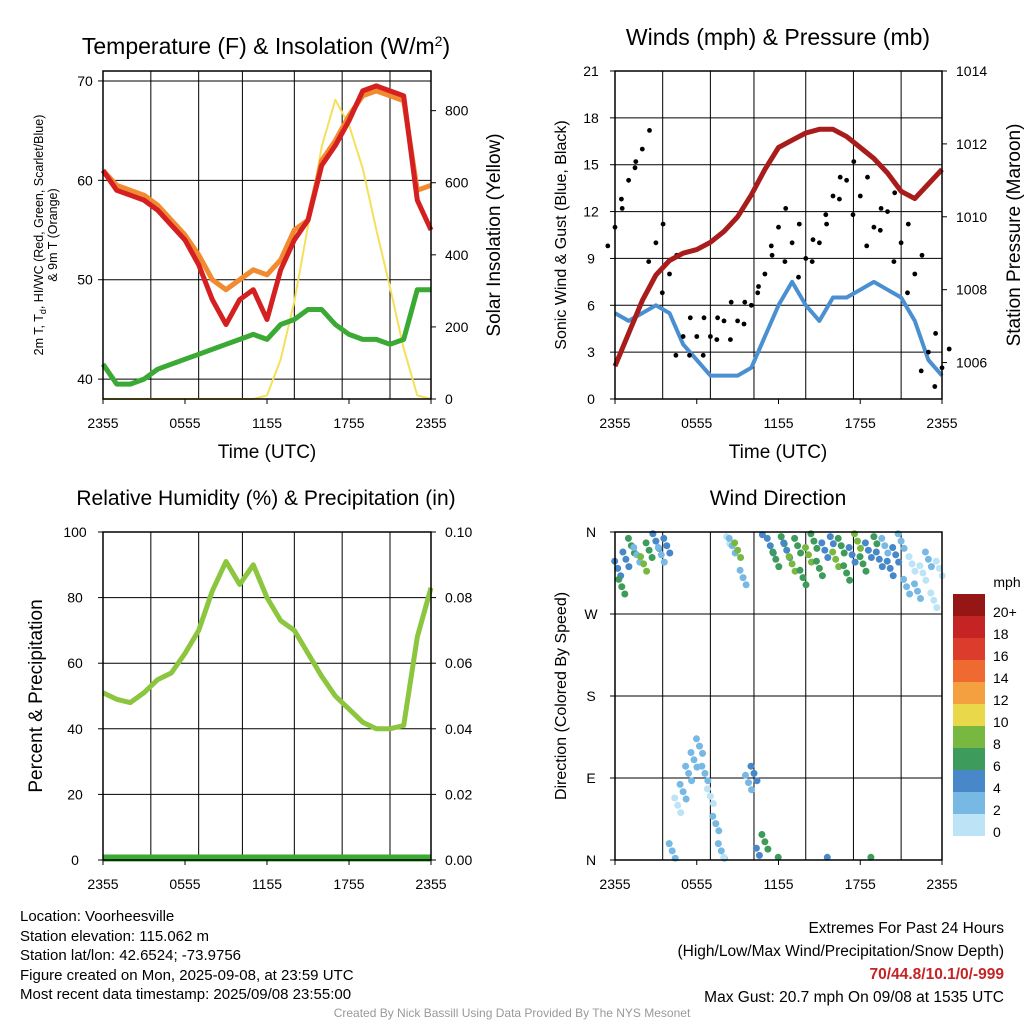 This screenshot has width=1024, height=1024. I want to click on y-tick-label: 0, so click(591, 399).